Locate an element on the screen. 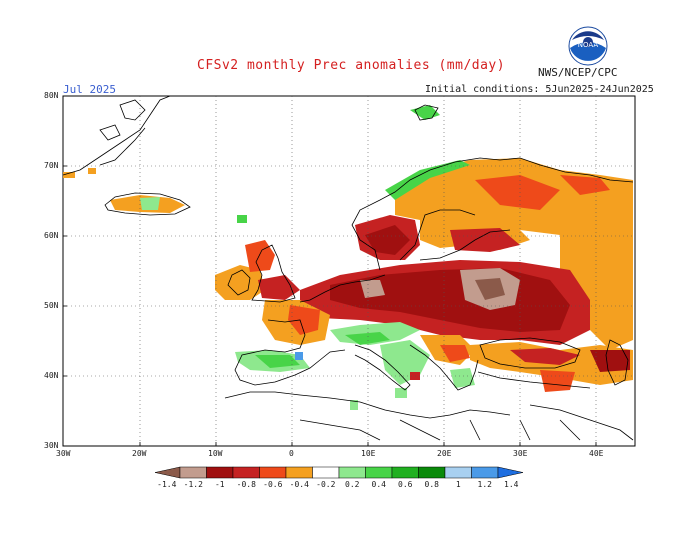 The width and height of the screenshot is (700, 541). colorbar-tick-label: 0.6 is located at coordinates (405, 484).